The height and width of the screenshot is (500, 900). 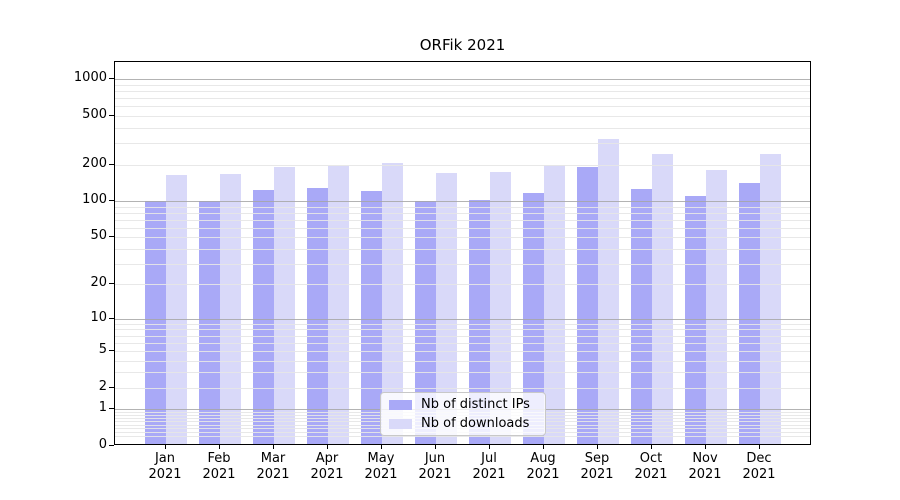 What do you see at coordinates (425, 322) in the screenshot?
I see `bar-distinct-ips-jun` at bounding box center [425, 322].